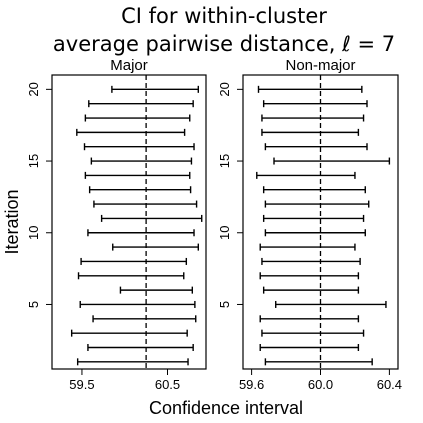  I want to click on x-tick-label: 59.5, so click(81, 384).